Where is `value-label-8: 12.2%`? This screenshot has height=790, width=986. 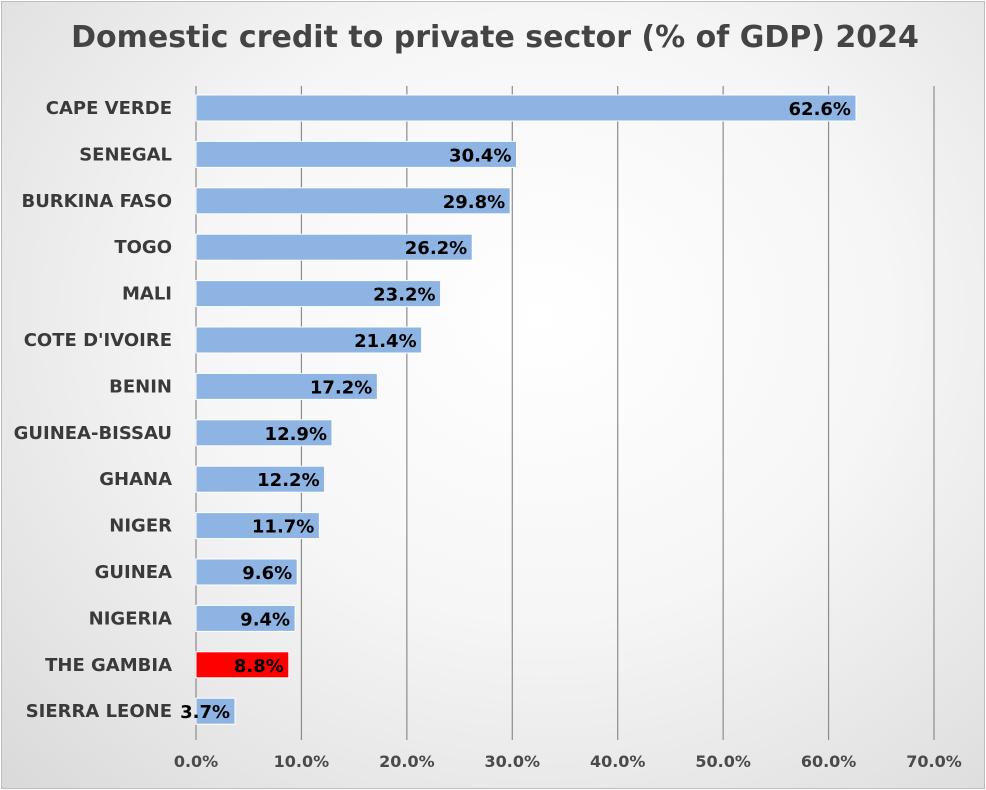 value-label-8: 12.2% is located at coordinates (288, 480).